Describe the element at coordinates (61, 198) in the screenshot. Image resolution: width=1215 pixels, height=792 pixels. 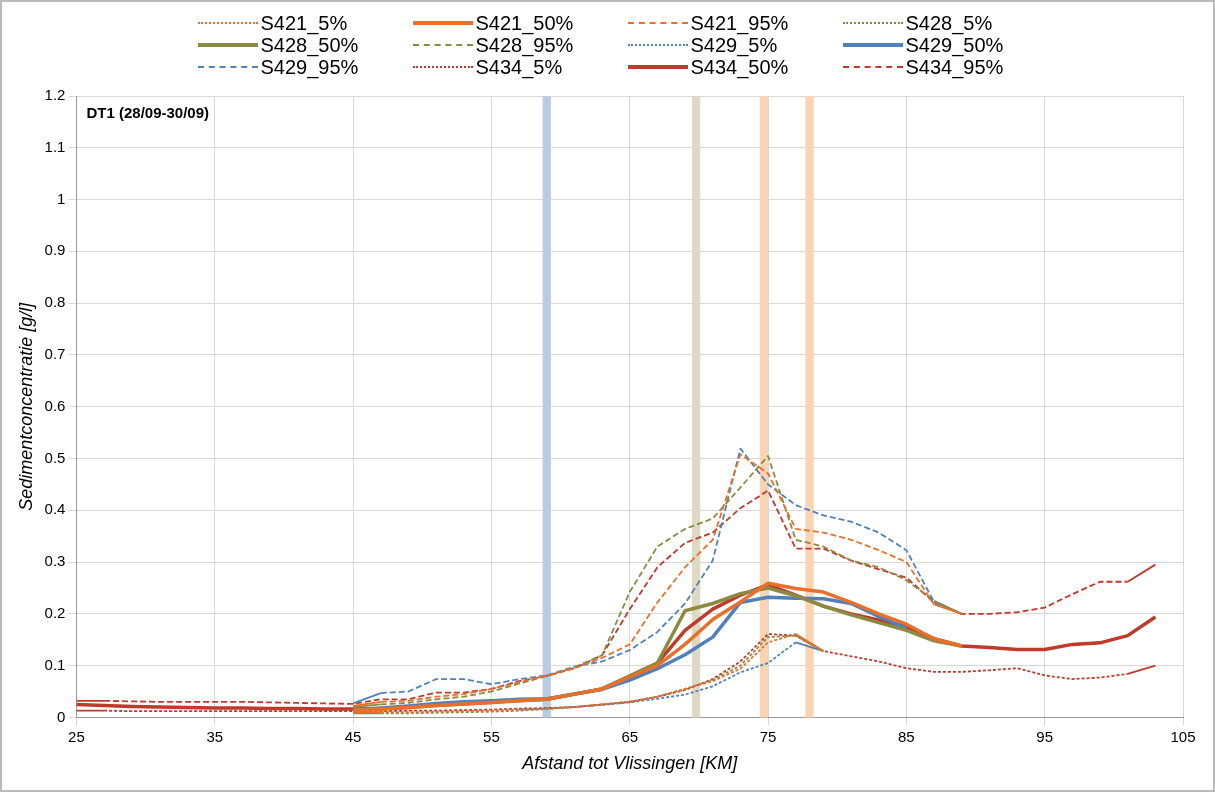
I see `y-tick-label: 1` at that location.